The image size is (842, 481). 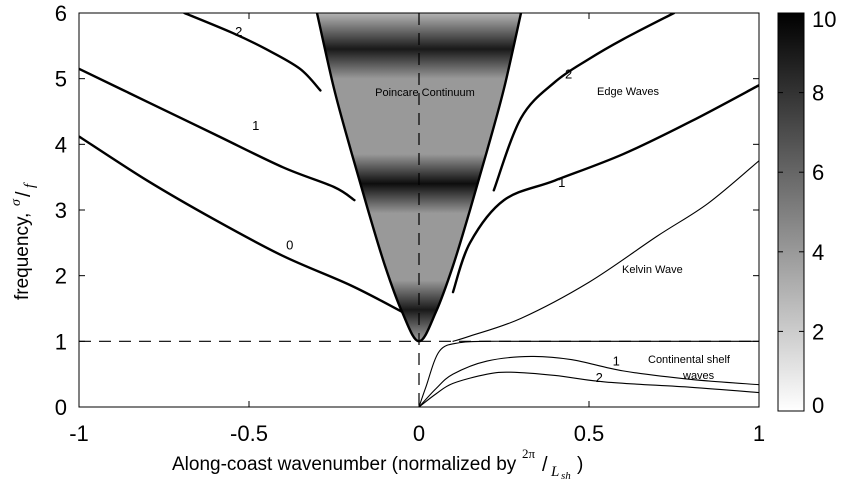 I want to click on annotation-edge-waves: Edge Waves, so click(x=628, y=92).